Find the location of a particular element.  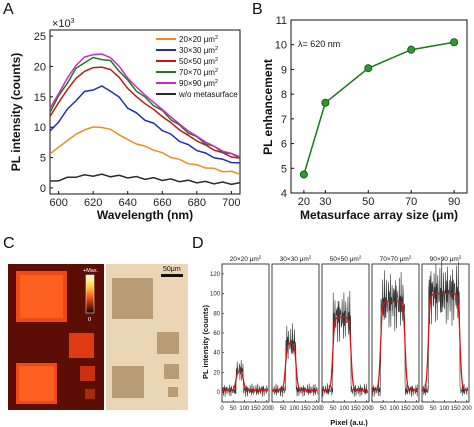

legend-label: 90×90 μm2 is located at coordinates (198, 83).